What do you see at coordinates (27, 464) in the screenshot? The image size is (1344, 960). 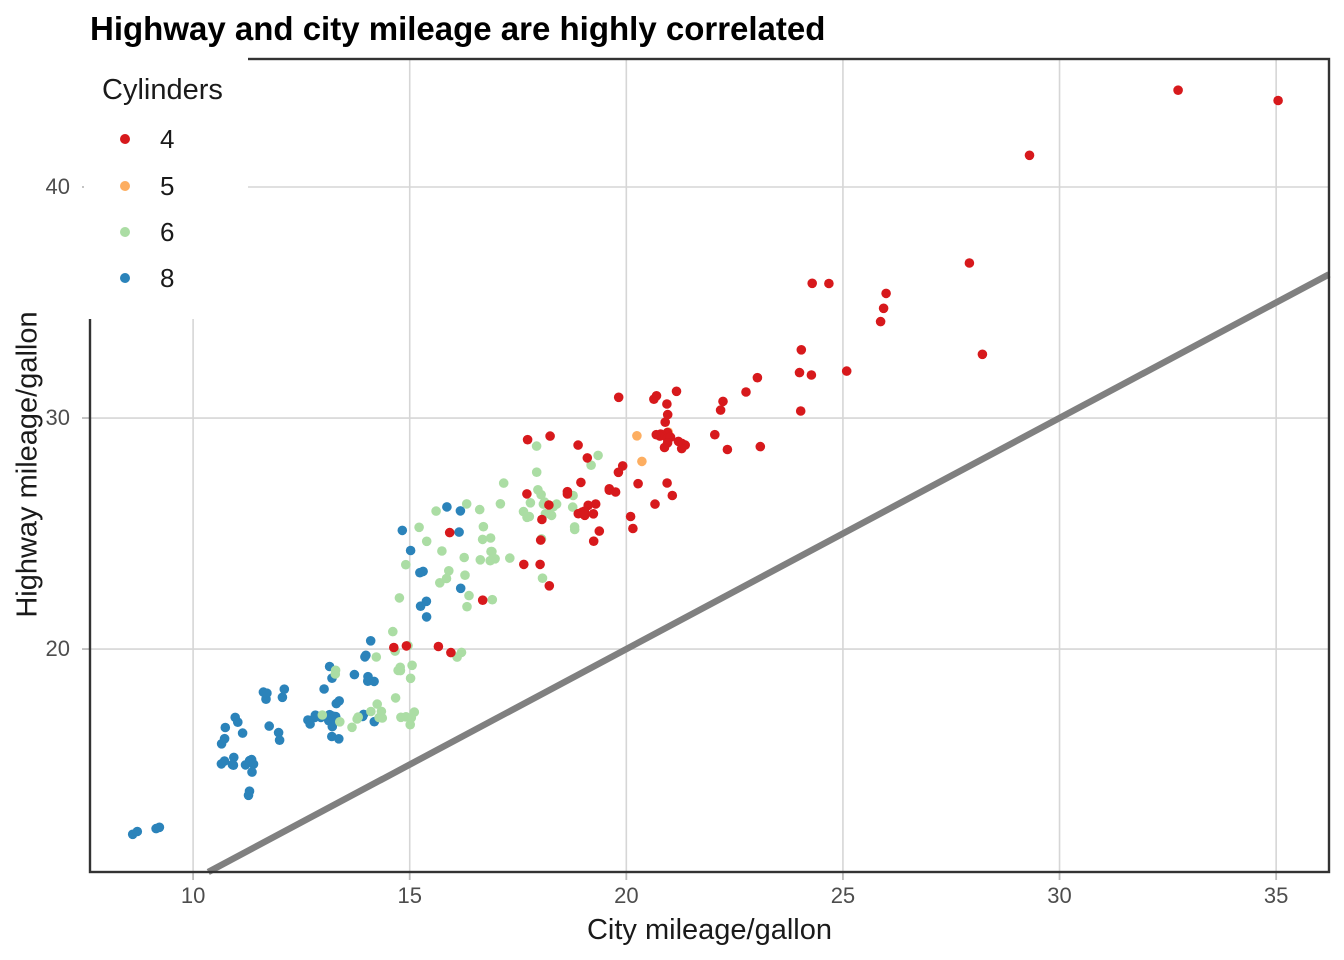 I see `y-axis-title: Highway mileage/gallon` at bounding box center [27, 464].